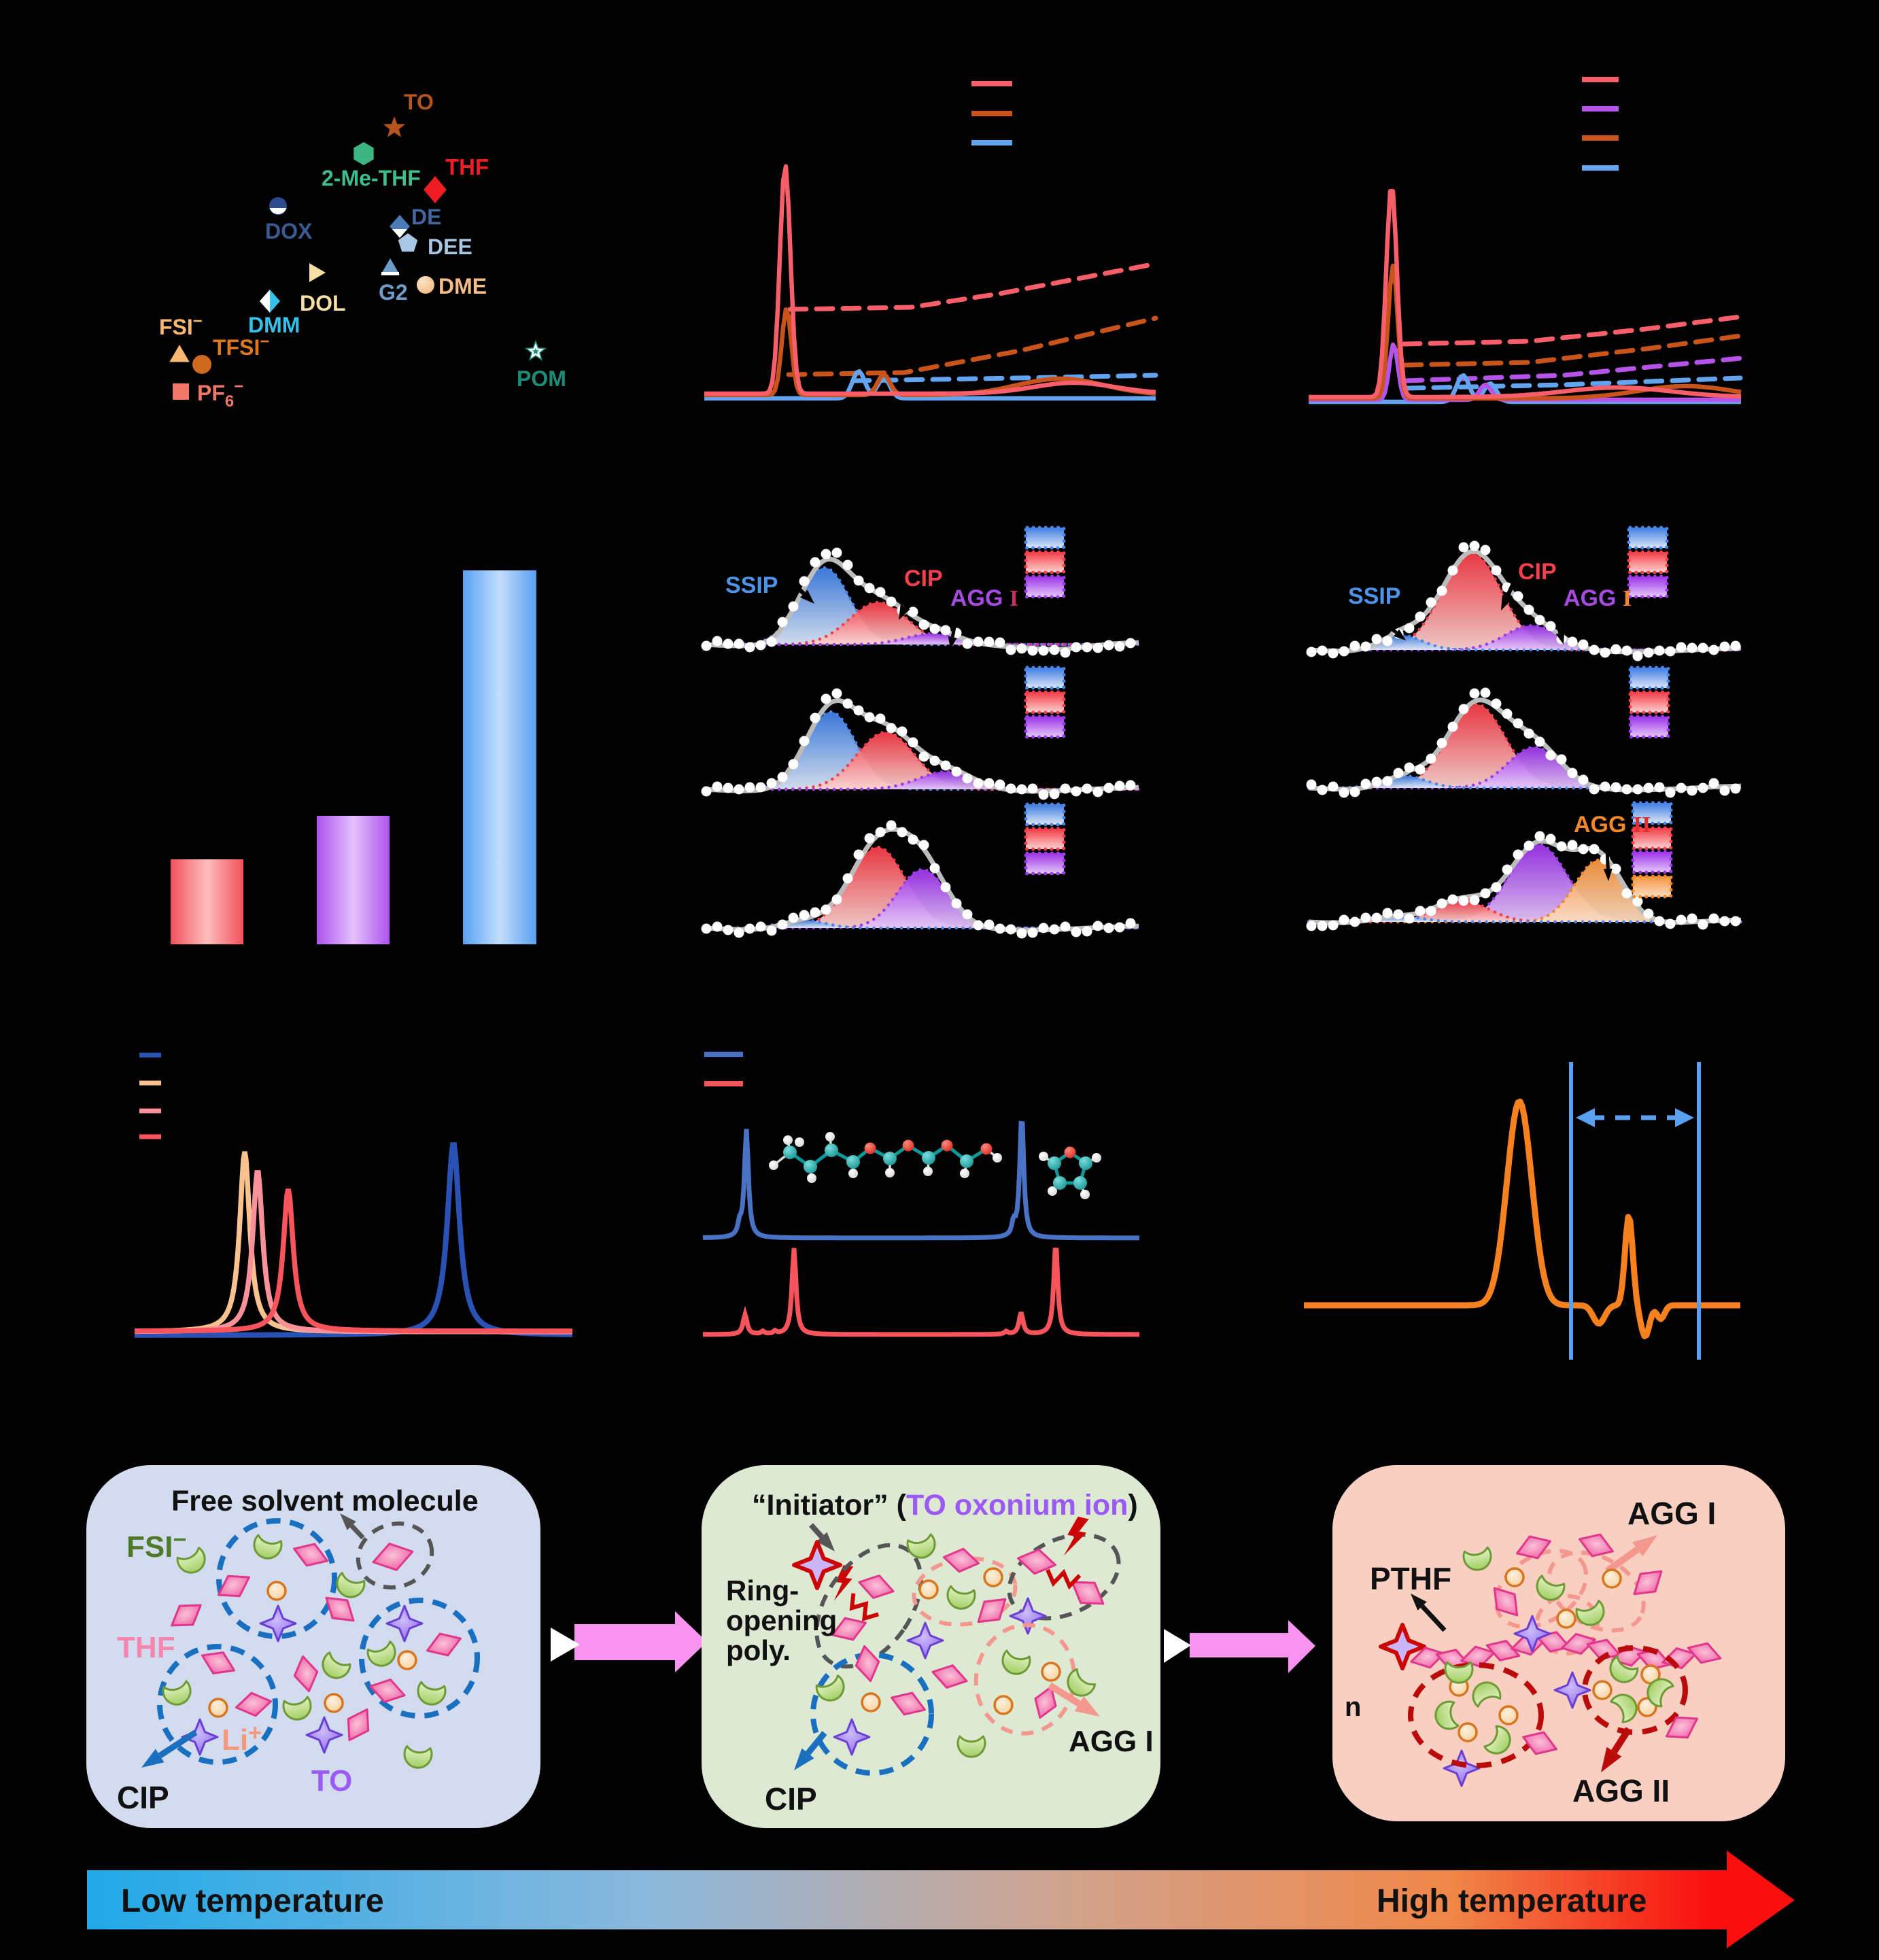 This screenshot has height=1960, width=1879. I want to click on svg-text: DME, so click(462, 286).